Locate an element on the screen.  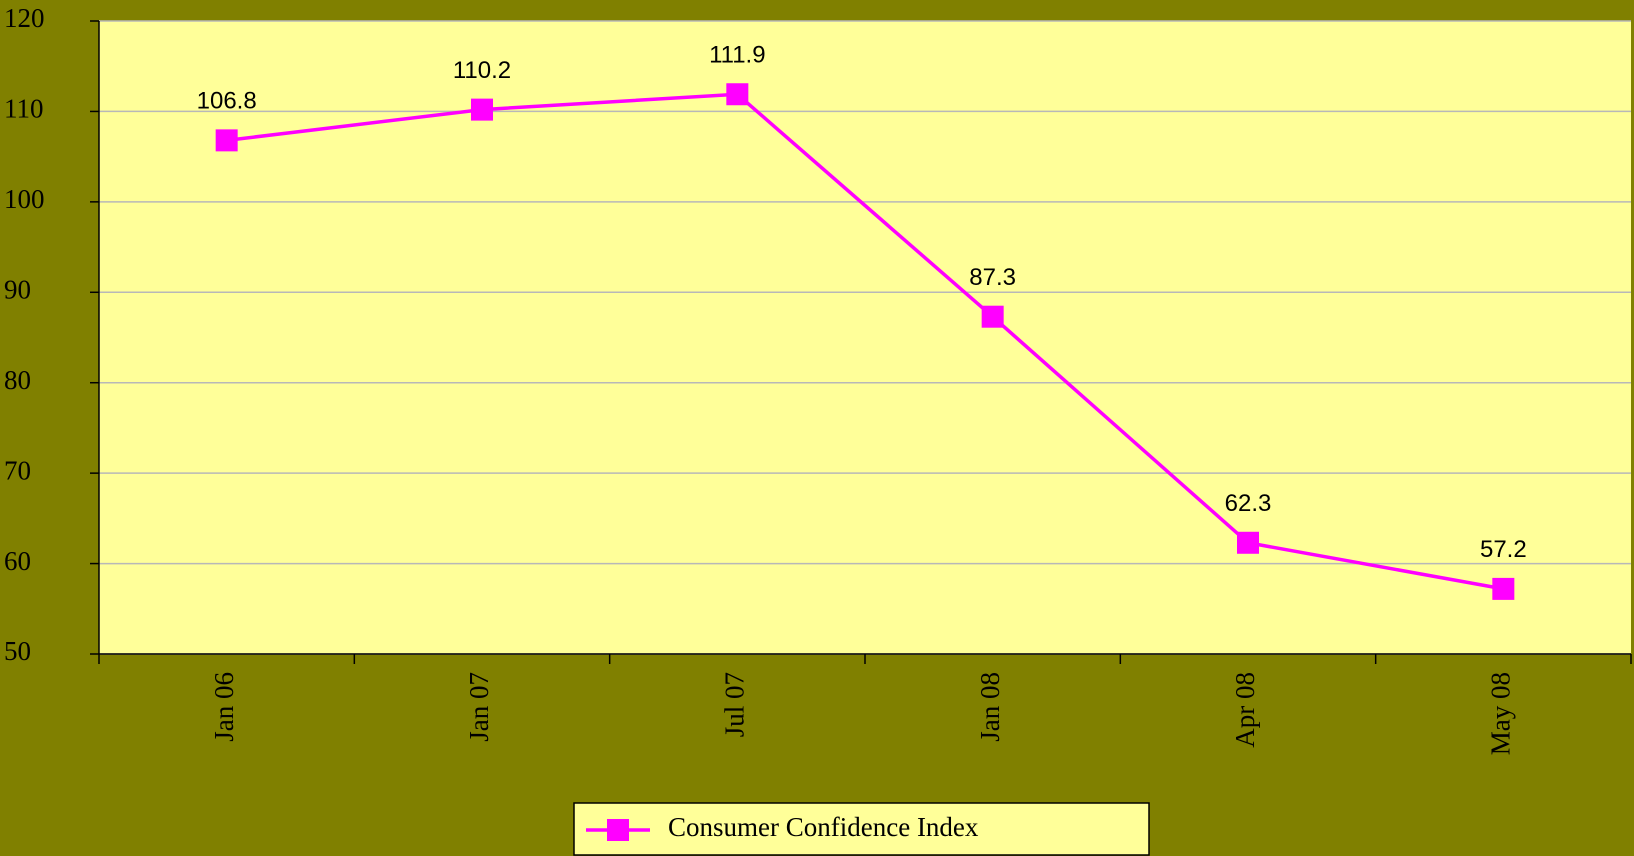
data-label: 87.3 is located at coordinates (992, 277).